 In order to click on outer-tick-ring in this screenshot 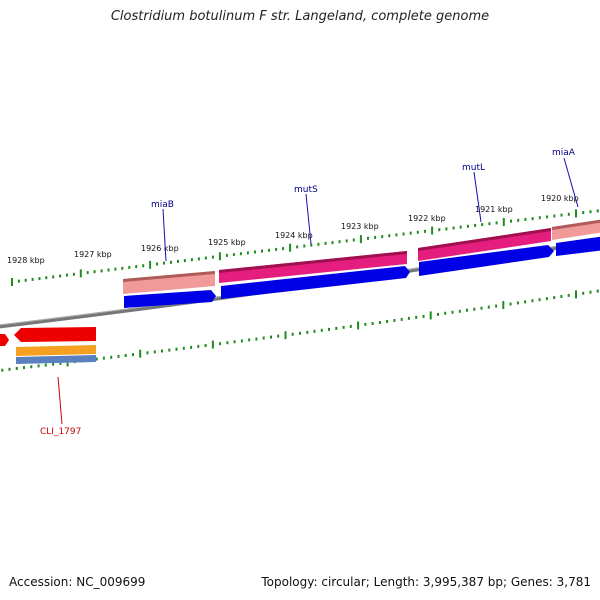, I will do `click(305, 247)`.